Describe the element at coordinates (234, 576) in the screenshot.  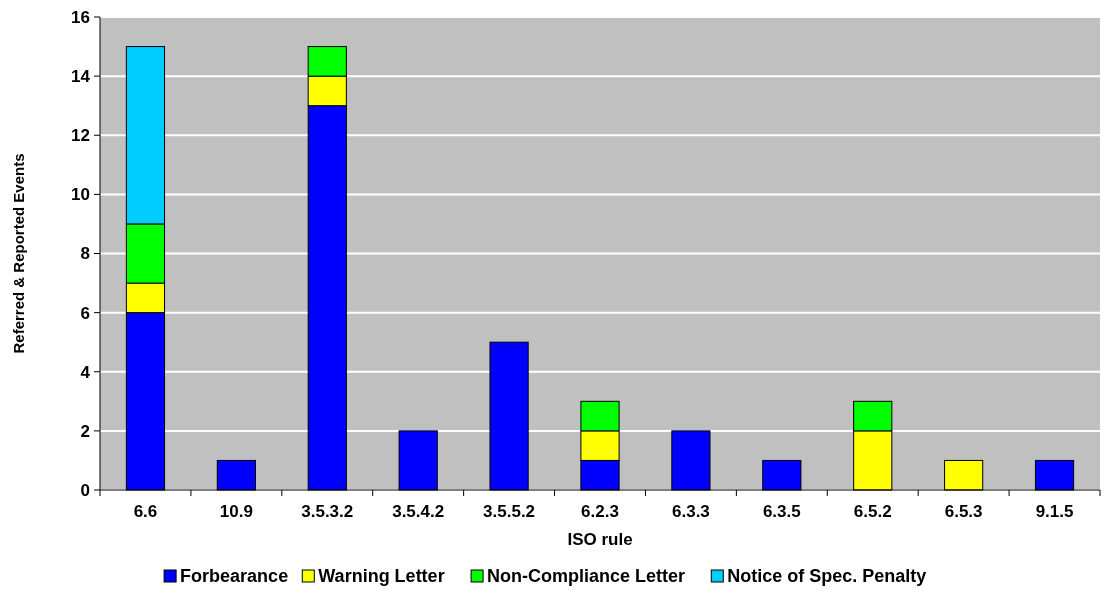
I see `legend-label: Forbearance` at that location.